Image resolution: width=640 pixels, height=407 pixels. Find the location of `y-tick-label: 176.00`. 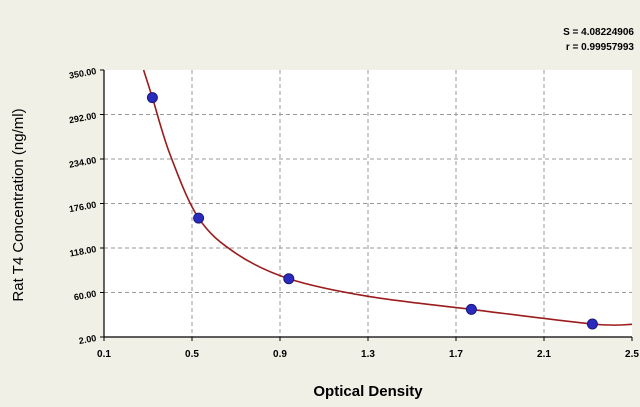

y-tick-label: 176.00 is located at coordinates (82, 207).